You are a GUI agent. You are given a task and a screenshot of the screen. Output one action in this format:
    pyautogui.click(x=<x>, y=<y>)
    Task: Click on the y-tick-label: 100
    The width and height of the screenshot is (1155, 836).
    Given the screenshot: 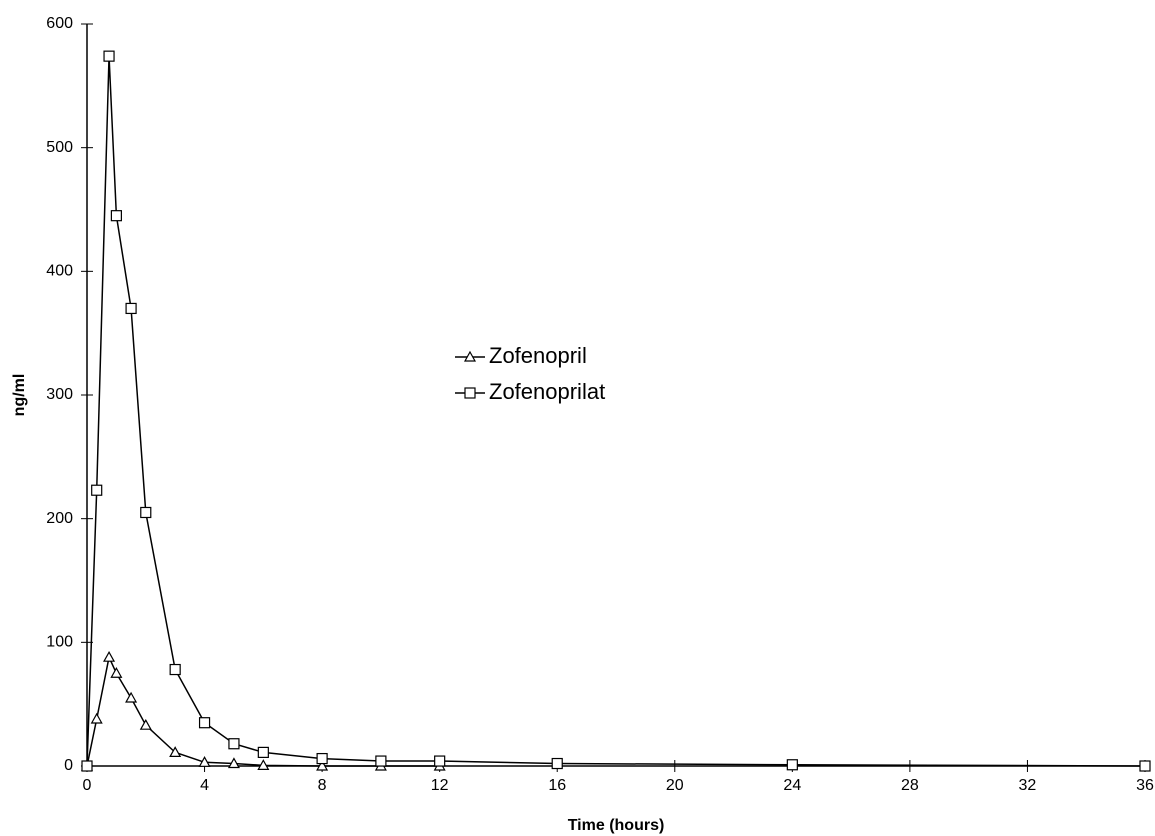 What is the action you would take?
    pyautogui.click(x=59, y=642)
    